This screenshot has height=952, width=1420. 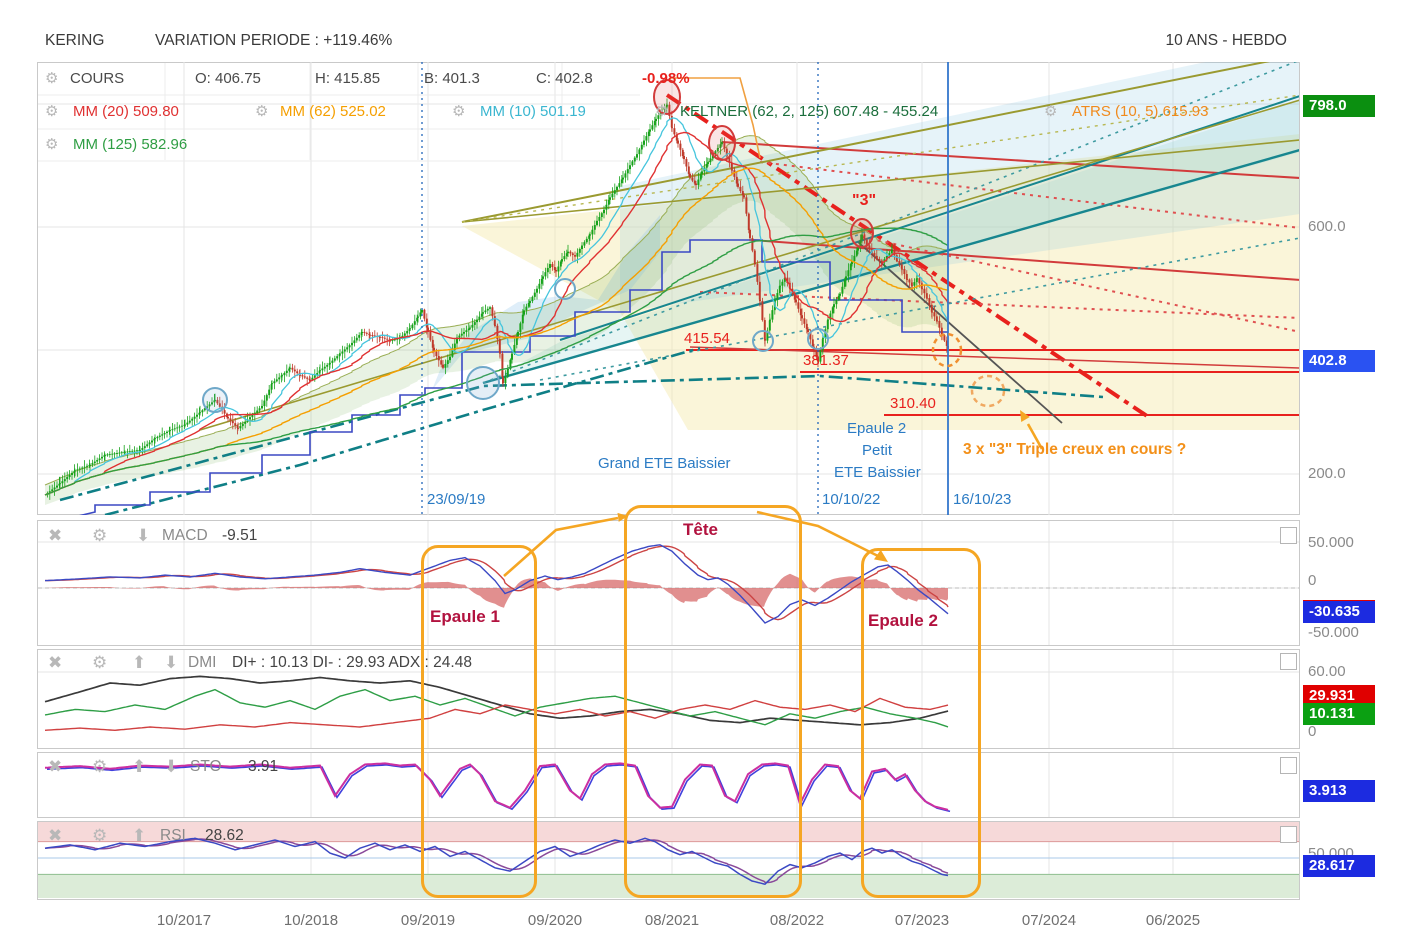 What do you see at coordinates (1327, 473) in the screenshot?
I see `price-tick-200: 200.0` at bounding box center [1327, 473].